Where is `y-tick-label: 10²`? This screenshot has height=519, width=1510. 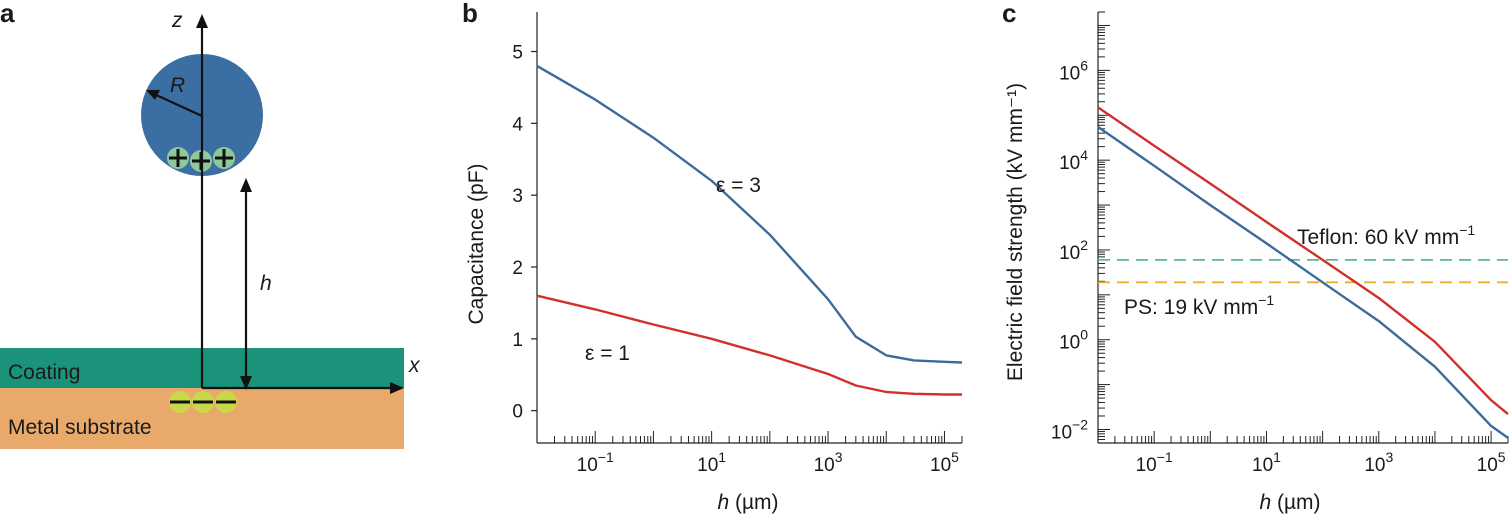 y-tick-label: 10² is located at coordinates (1073, 250).